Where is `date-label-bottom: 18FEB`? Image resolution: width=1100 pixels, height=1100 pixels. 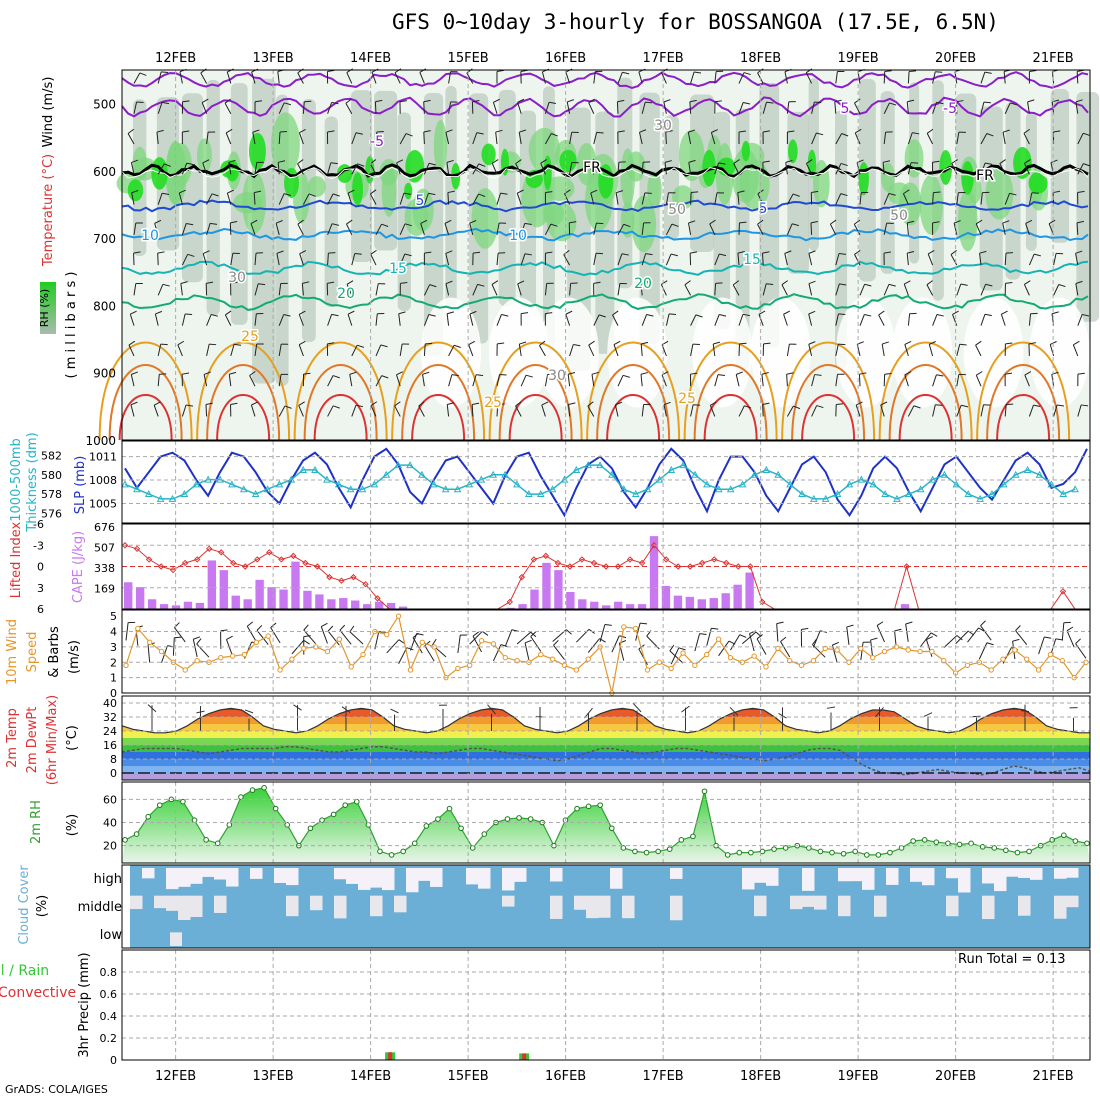 date-label-bottom: 18FEB is located at coordinates (760, 1076).